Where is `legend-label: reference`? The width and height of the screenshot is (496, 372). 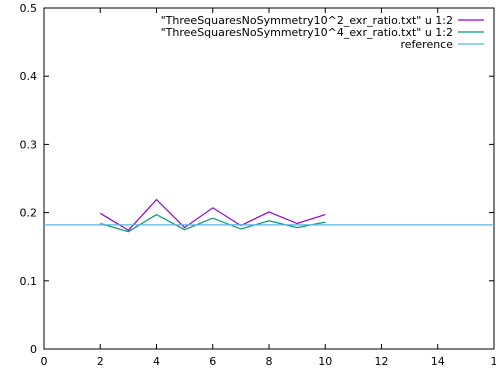
legend-label: reference is located at coordinates (426, 44).